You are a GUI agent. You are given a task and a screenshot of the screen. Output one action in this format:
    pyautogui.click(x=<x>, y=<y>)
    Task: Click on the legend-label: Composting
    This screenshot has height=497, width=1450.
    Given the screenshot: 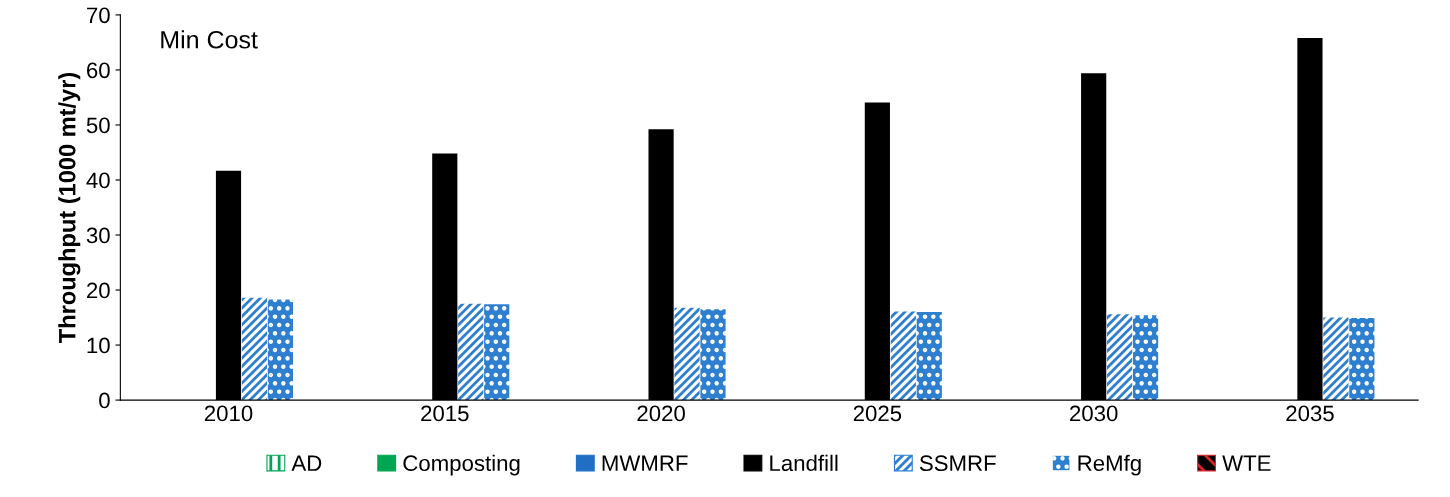 What is the action you would take?
    pyautogui.click(x=461, y=465)
    